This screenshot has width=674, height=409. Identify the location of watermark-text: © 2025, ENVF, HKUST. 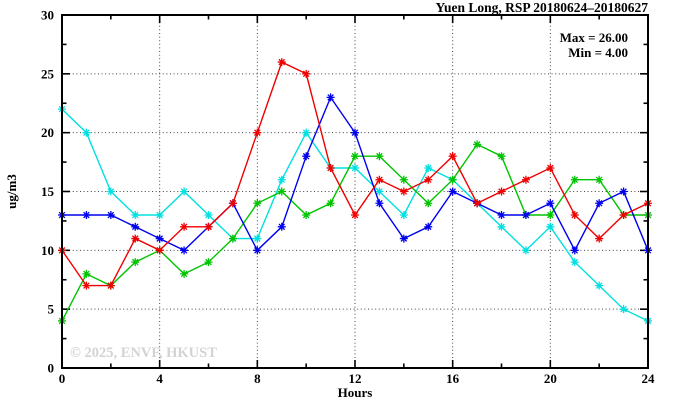
(143, 353).